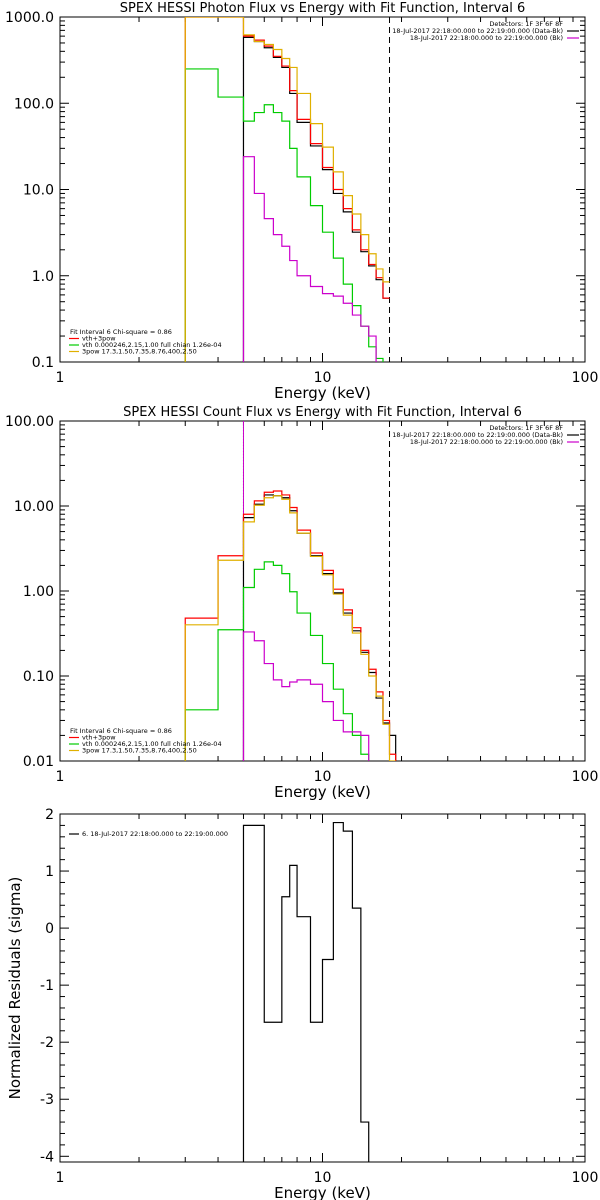 The image size is (600, 1200). What do you see at coordinates (38, 762) in the screenshot?
I see `y-tick-label: 0.01` at bounding box center [38, 762].